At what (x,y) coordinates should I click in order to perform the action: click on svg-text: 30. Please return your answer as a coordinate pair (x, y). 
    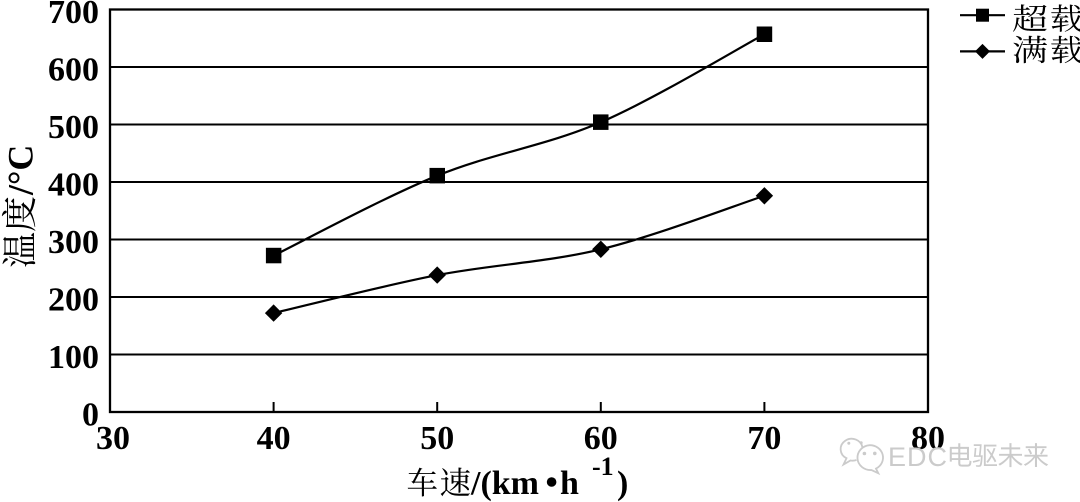
    Looking at the image, I should click on (113, 438).